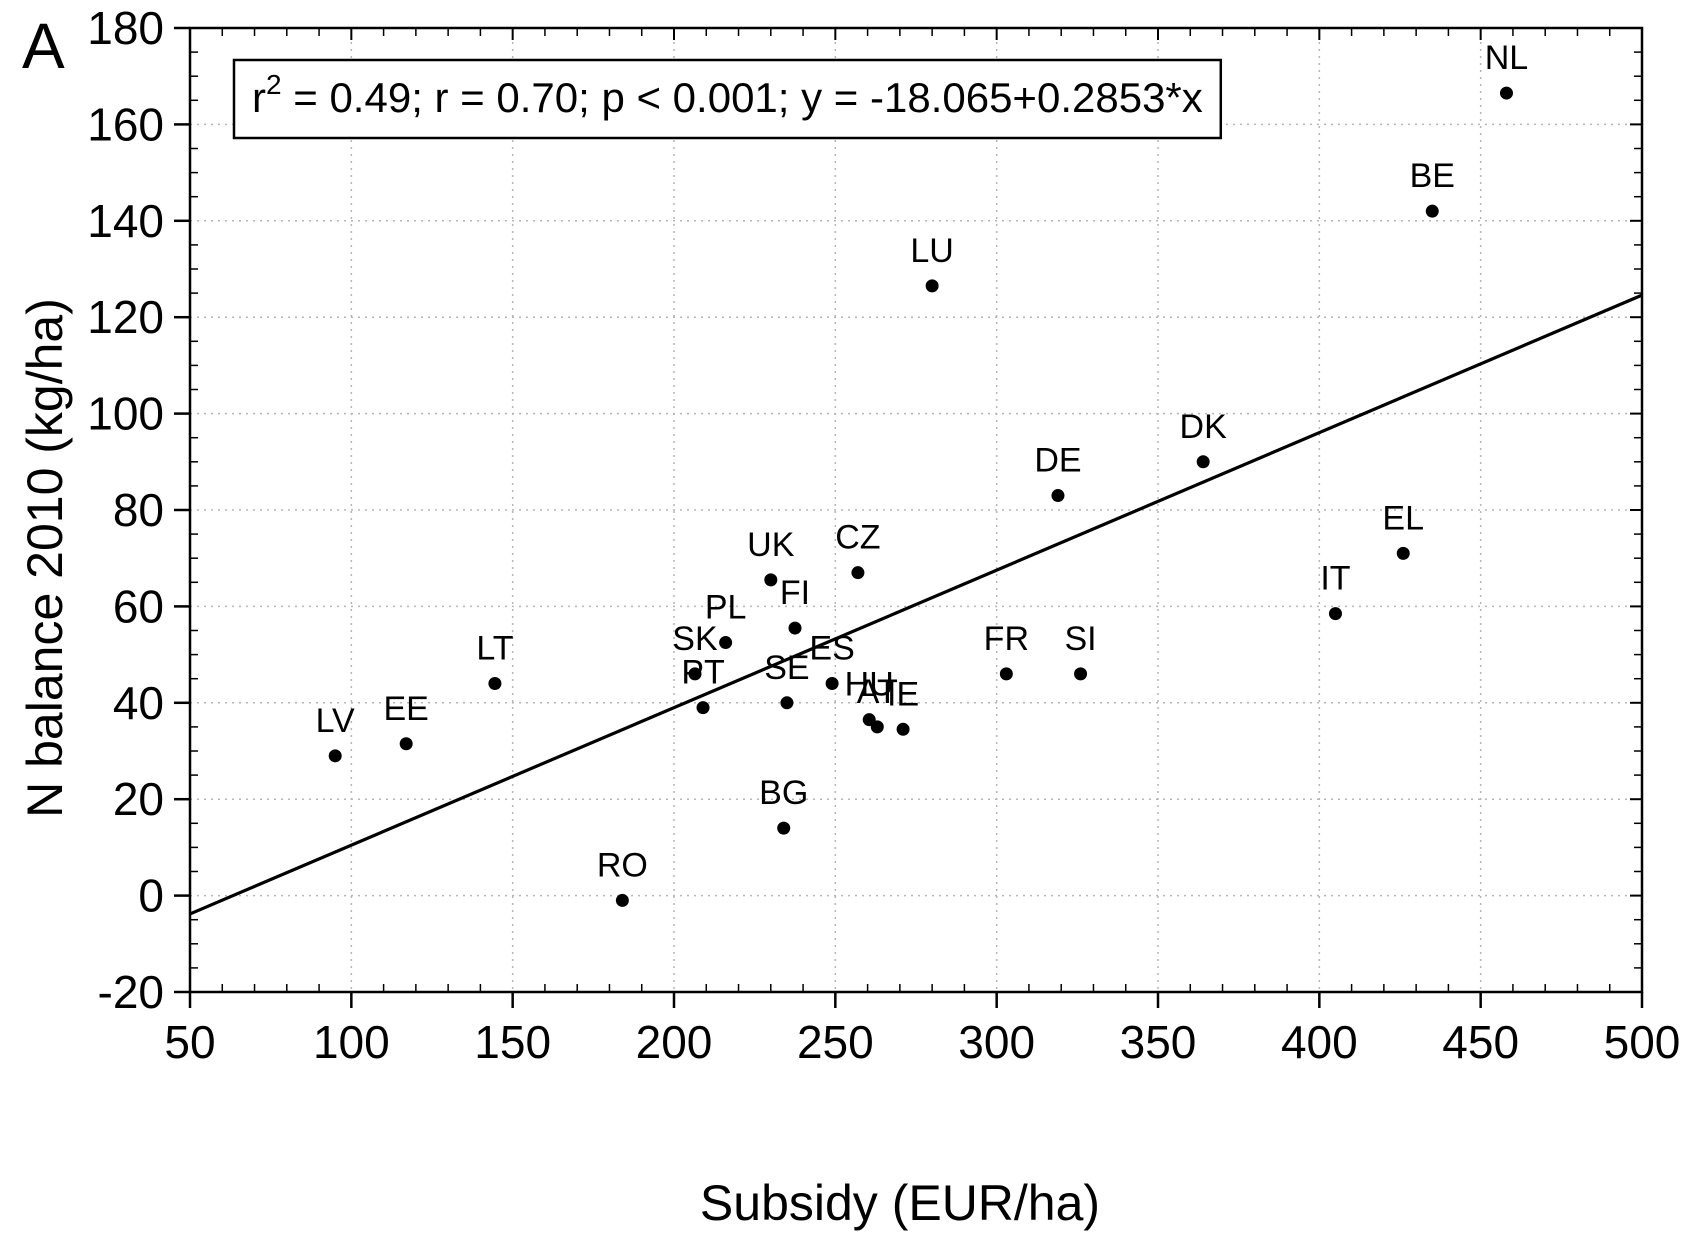  I want to click on point-label-cz: CZ, so click(857, 538).